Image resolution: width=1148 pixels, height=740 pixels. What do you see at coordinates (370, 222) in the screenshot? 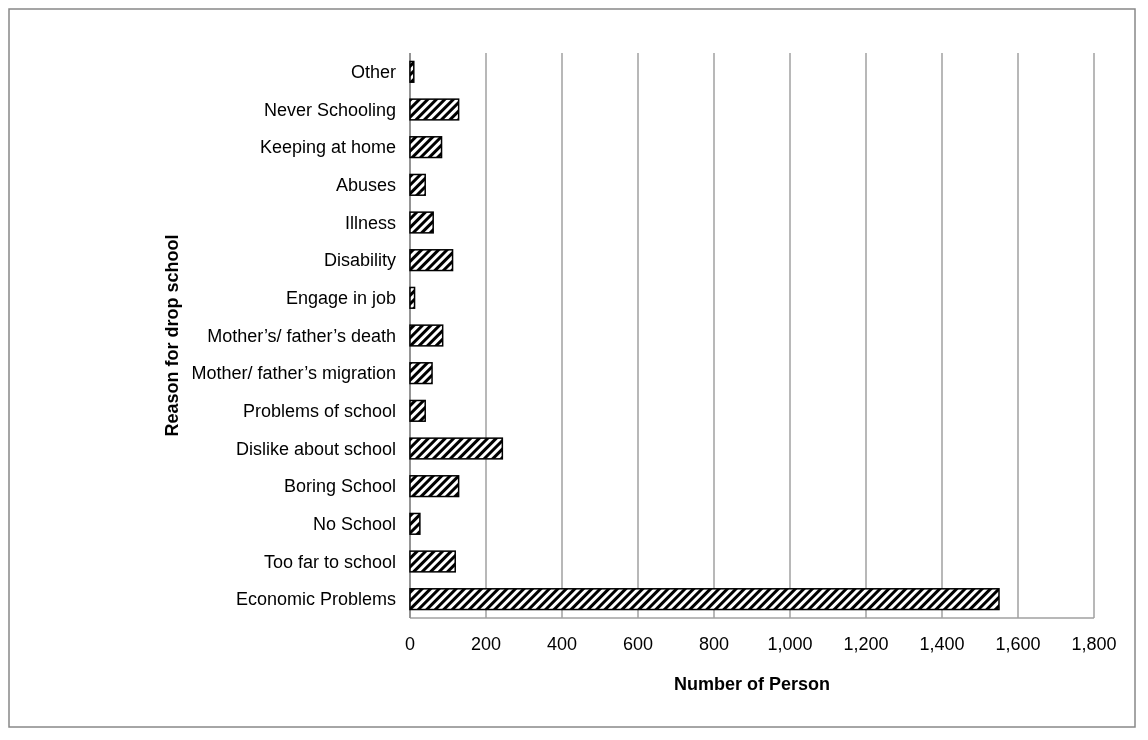
I see `y-tick-label: Illness` at bounding box center [370, 222].